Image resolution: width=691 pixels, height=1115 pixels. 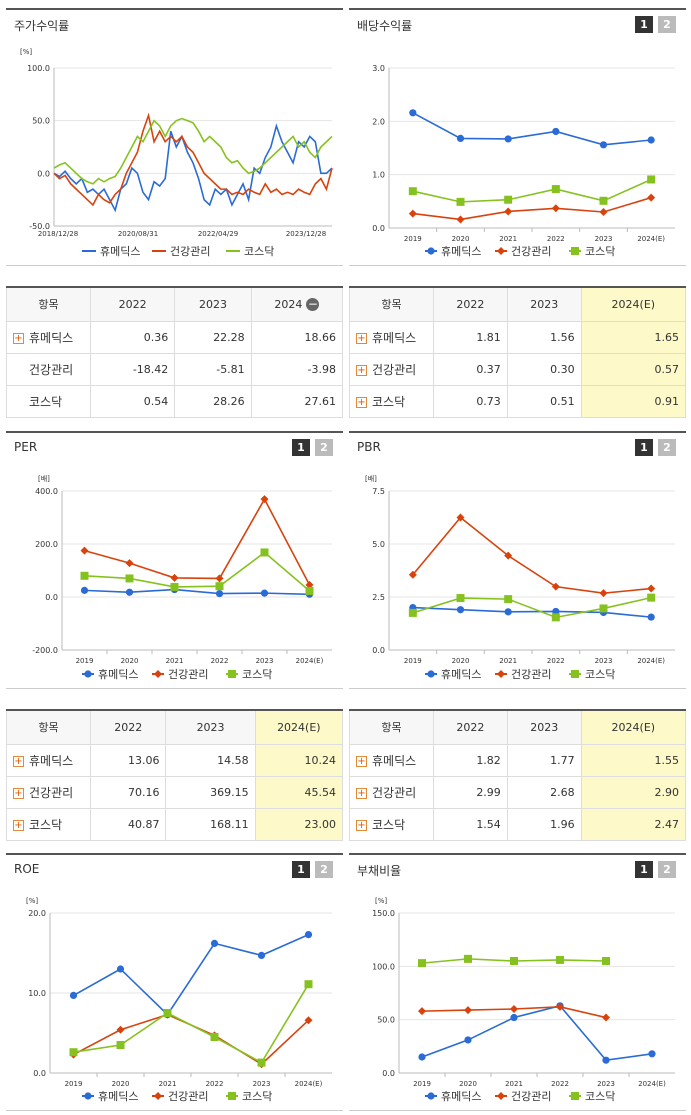 I want to click on y-tick-label: 7.5, so click(x=378, y=491).